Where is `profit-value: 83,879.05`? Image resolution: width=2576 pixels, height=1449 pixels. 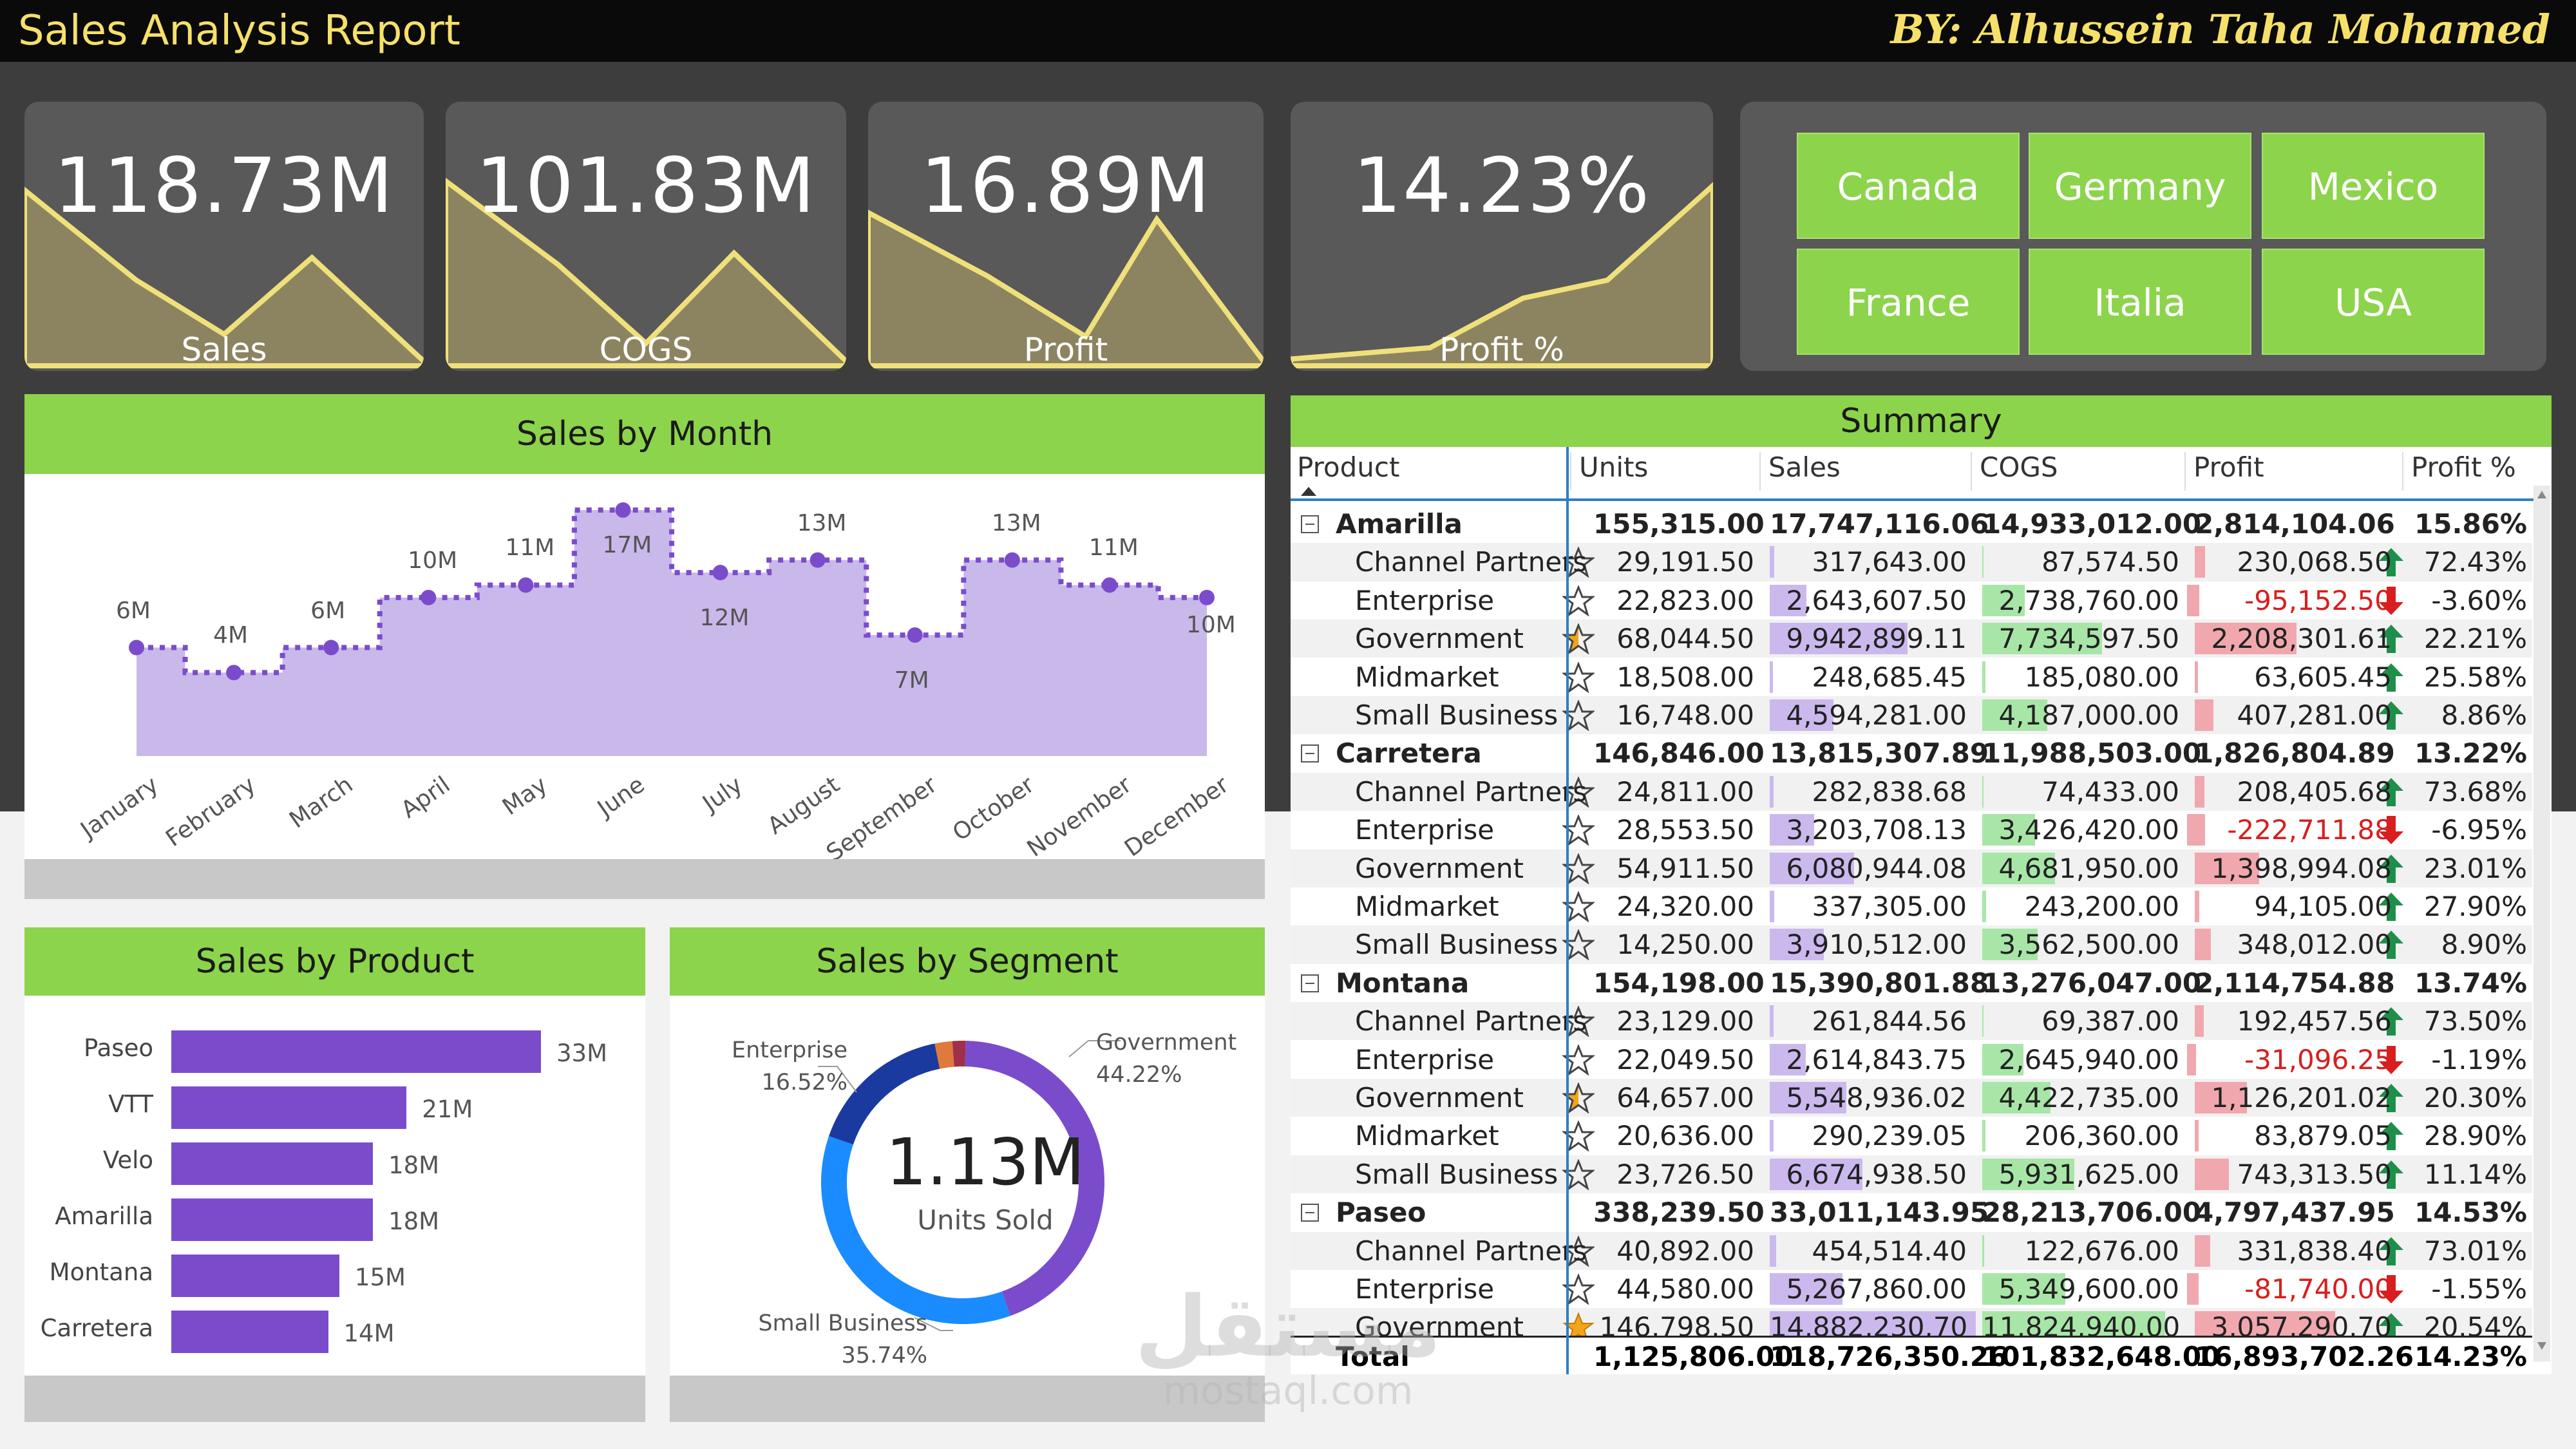 profit-value: 83,879.05 is located at coordinates (2323, 1136).